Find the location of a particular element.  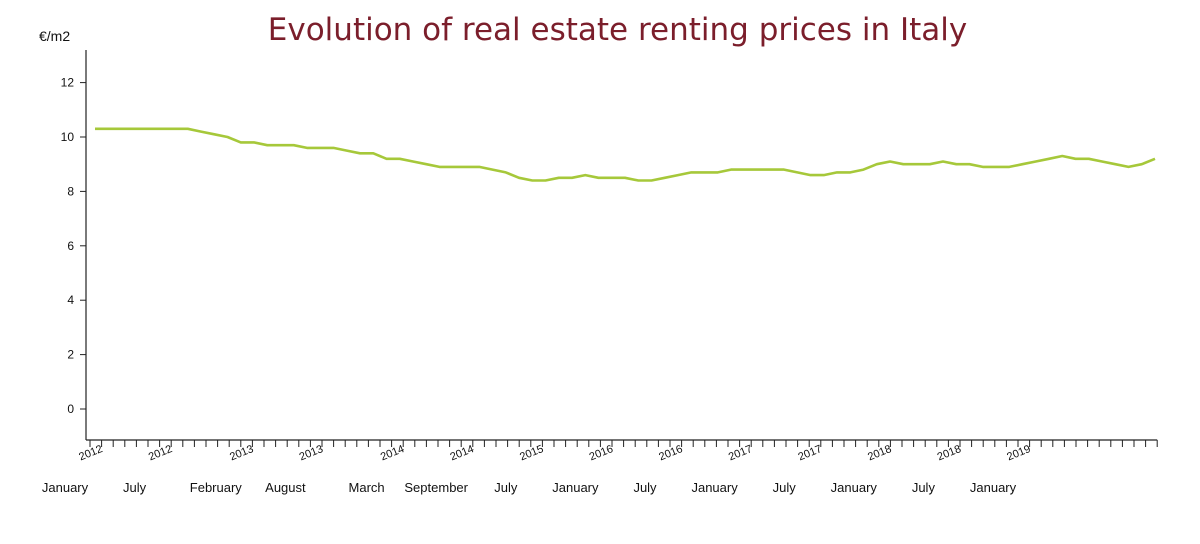

y-tick-label: 0 is located at coordinates (70, 409).